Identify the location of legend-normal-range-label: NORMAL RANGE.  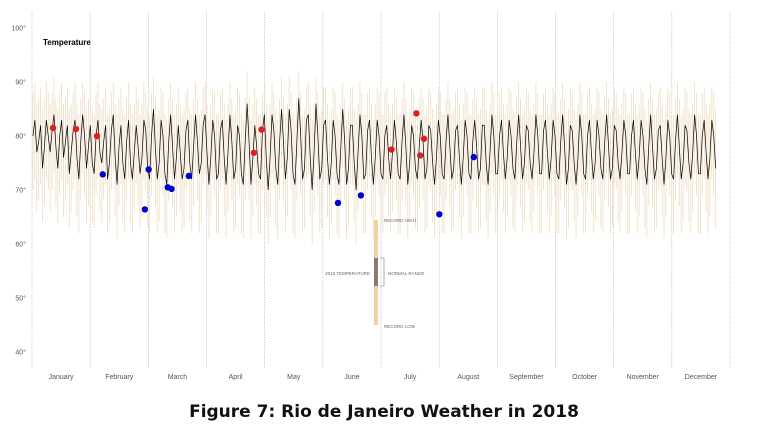
(406, 273).